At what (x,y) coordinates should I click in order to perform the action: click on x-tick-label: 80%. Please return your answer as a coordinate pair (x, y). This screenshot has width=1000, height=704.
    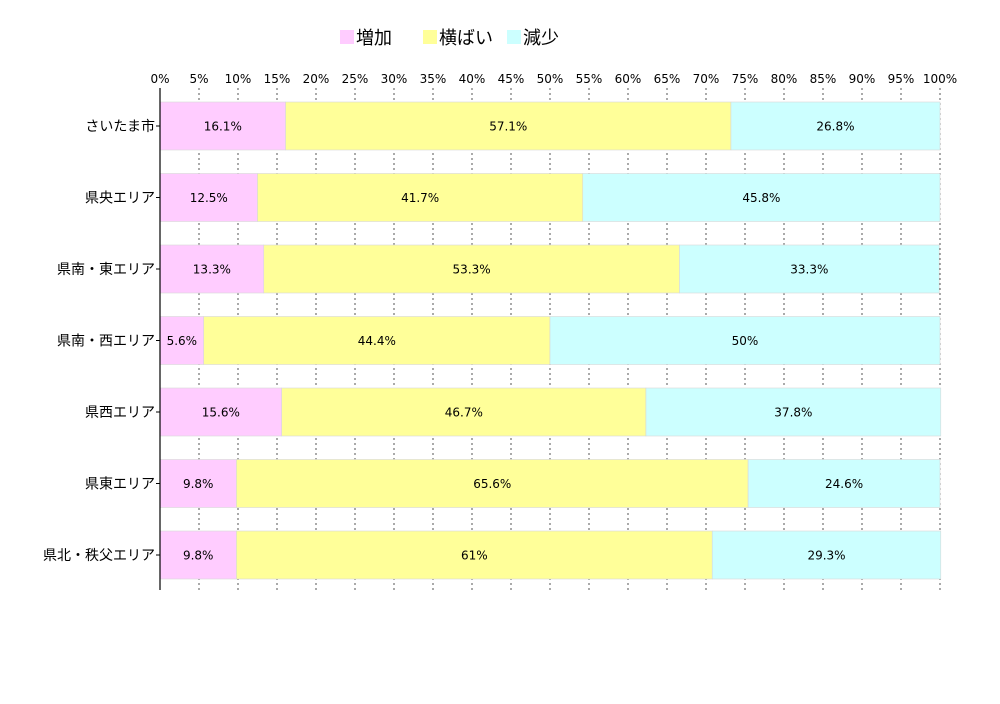
    Looking at the image, I should click on (784, 79).